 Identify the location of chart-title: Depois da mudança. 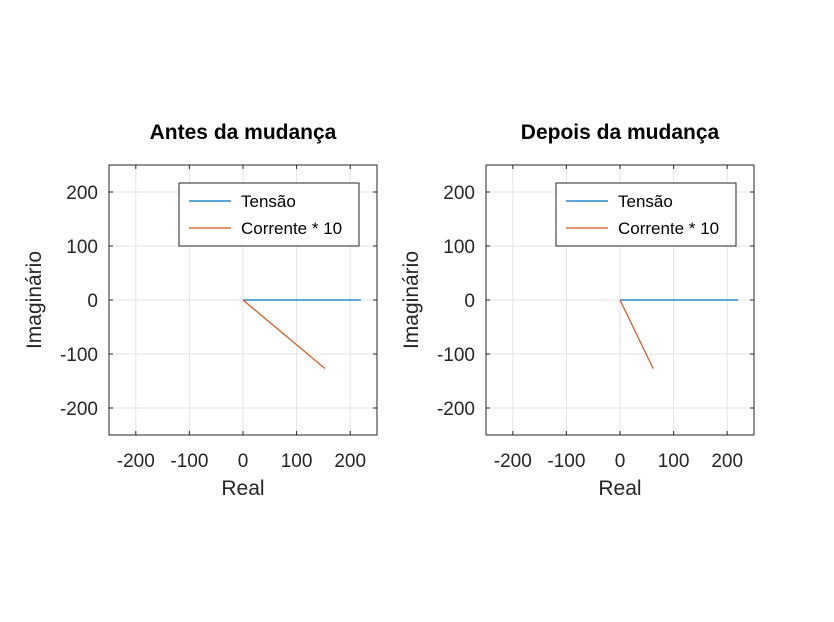
(620, 132).